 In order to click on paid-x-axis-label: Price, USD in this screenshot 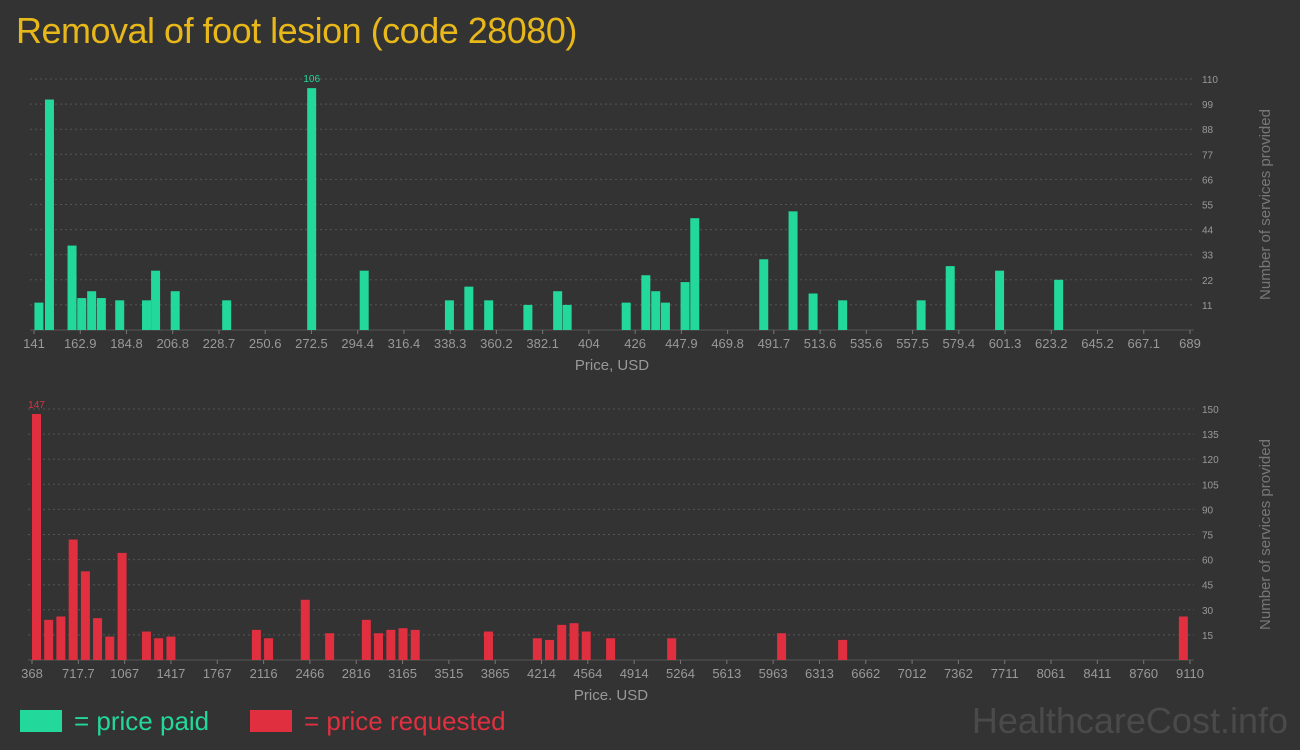, I will do `click(612, 365)`.